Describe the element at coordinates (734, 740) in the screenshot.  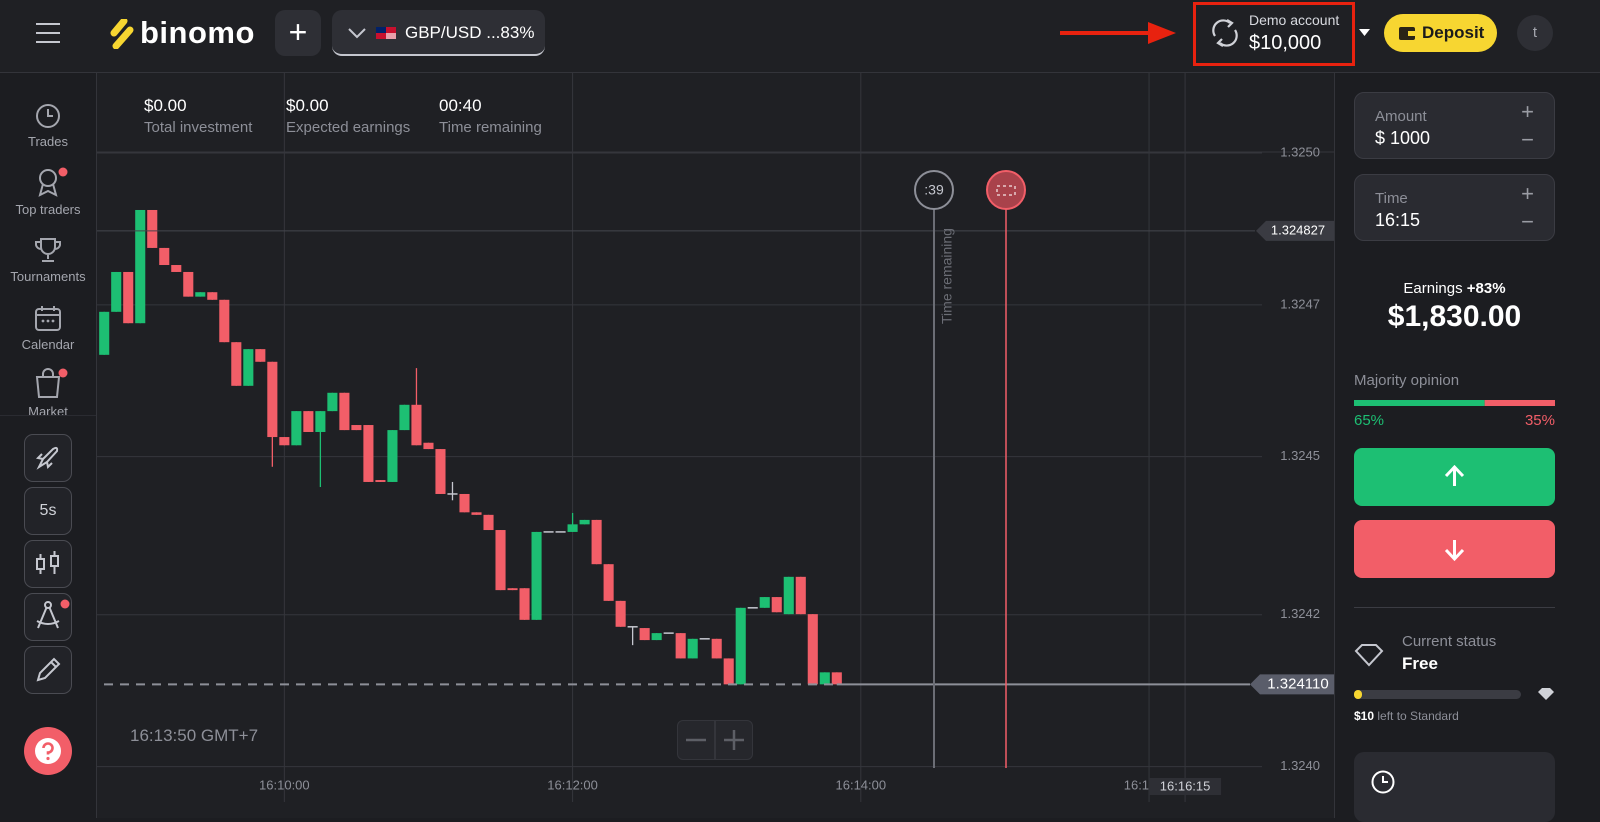
I see `zoom-in` at that location.